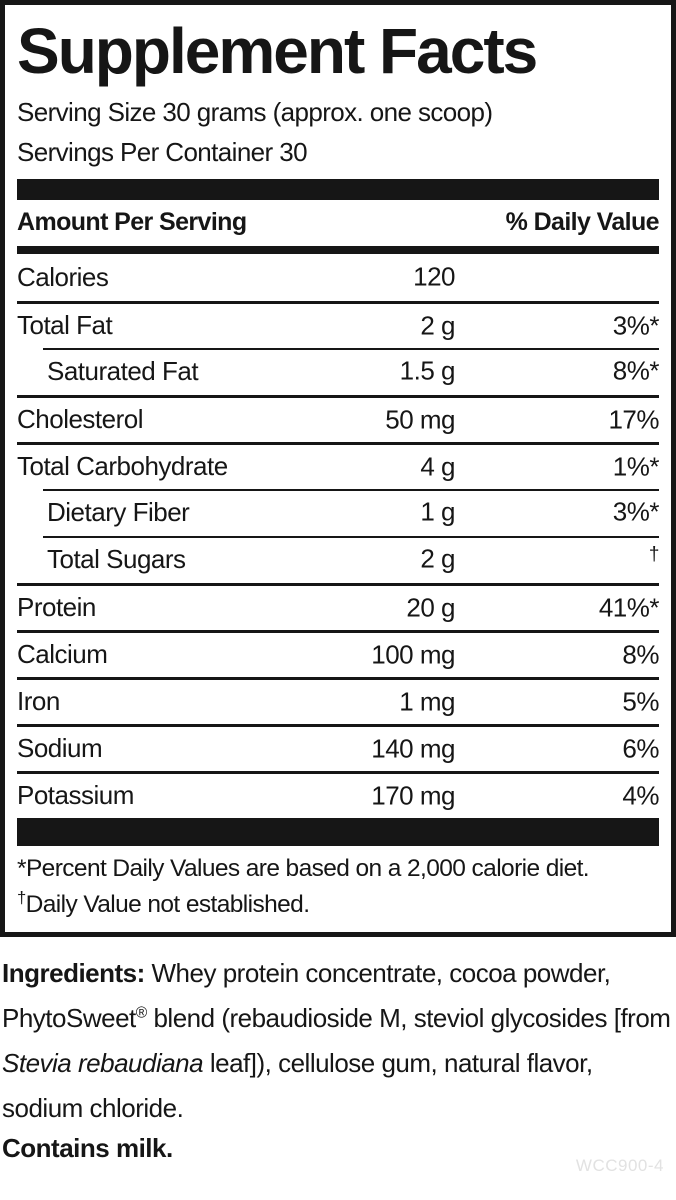 This screenshot has height=1200, width=676. What do you see at coordinates (21, 897) in the screenshot?
I see `footnote-symbol: †` at bounding box center [21, 897].